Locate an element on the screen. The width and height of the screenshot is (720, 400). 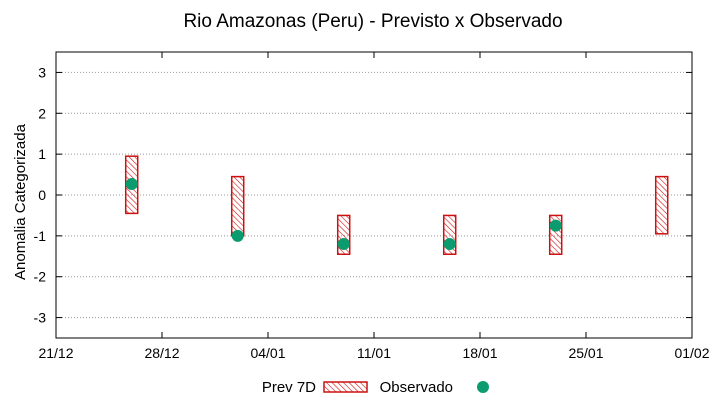
legend-swatch-observado is located at coordinates (483, 387).